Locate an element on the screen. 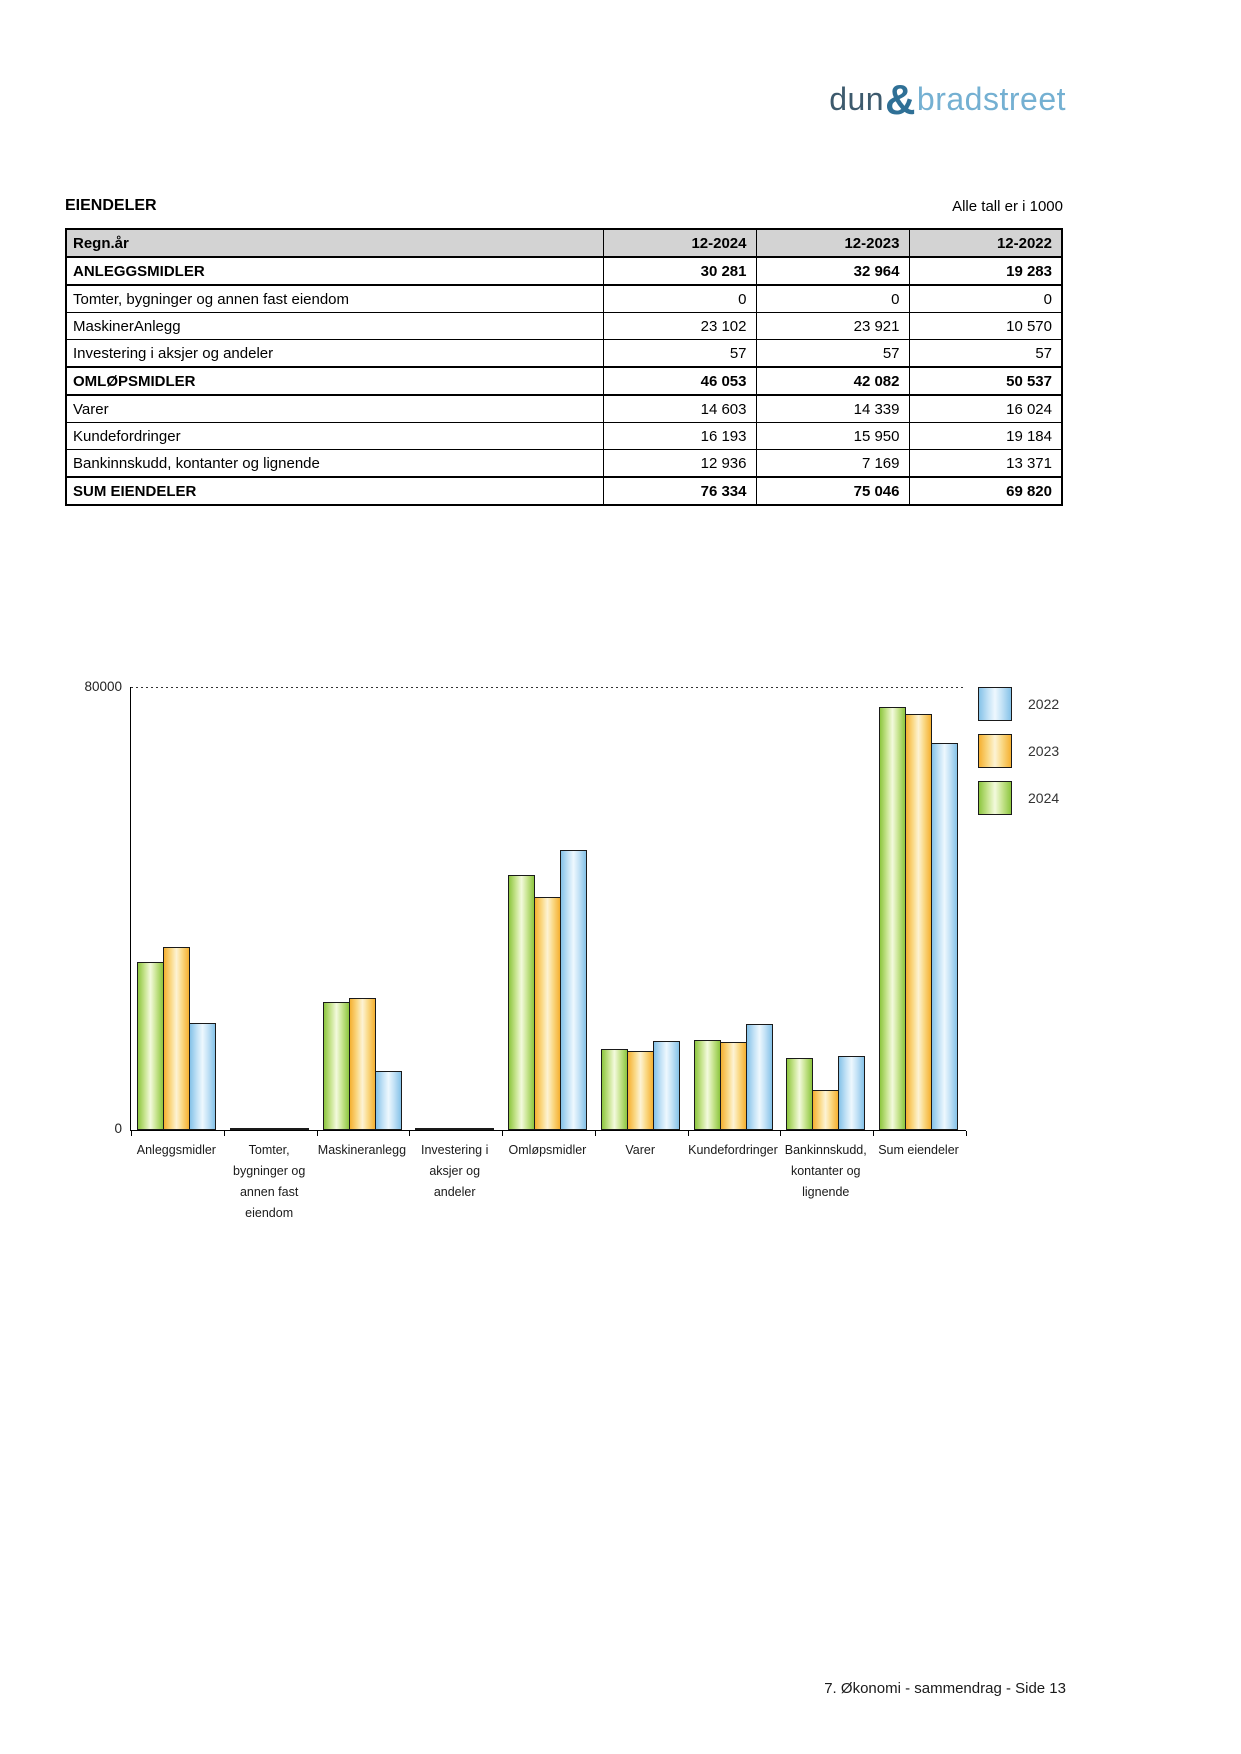 The image size is (1241, 1754). logo-text-bradstreet: bradstreet is located at coordinates (991, 99).